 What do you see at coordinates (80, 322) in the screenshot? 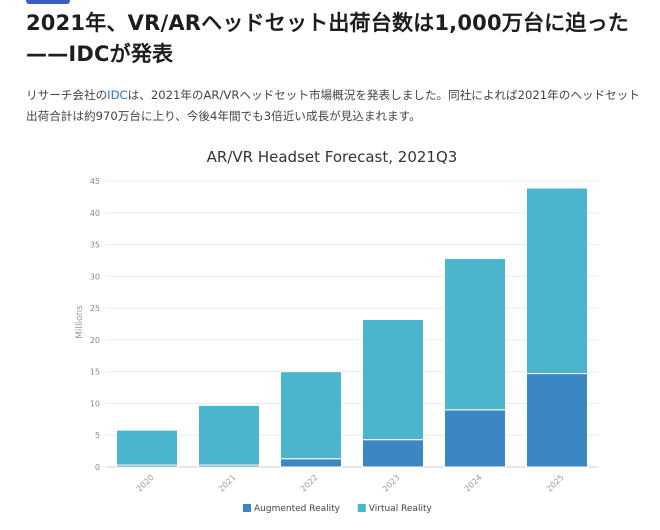
I see `y-axis-label: Millions` at bounding box center [80, 322].